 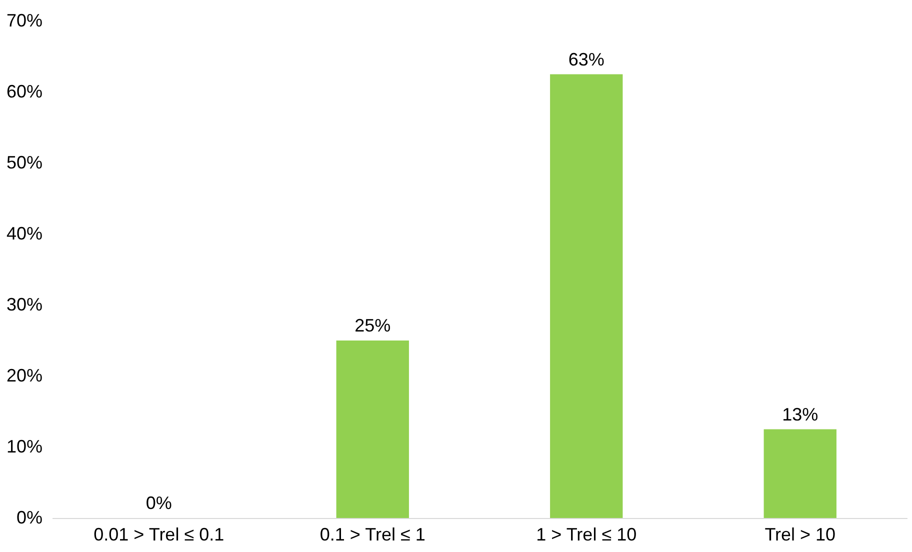 What do you see at coordinates (372, 326) in the screenshot?
I see `data-label: 25%` at bounding box center [372, 326].